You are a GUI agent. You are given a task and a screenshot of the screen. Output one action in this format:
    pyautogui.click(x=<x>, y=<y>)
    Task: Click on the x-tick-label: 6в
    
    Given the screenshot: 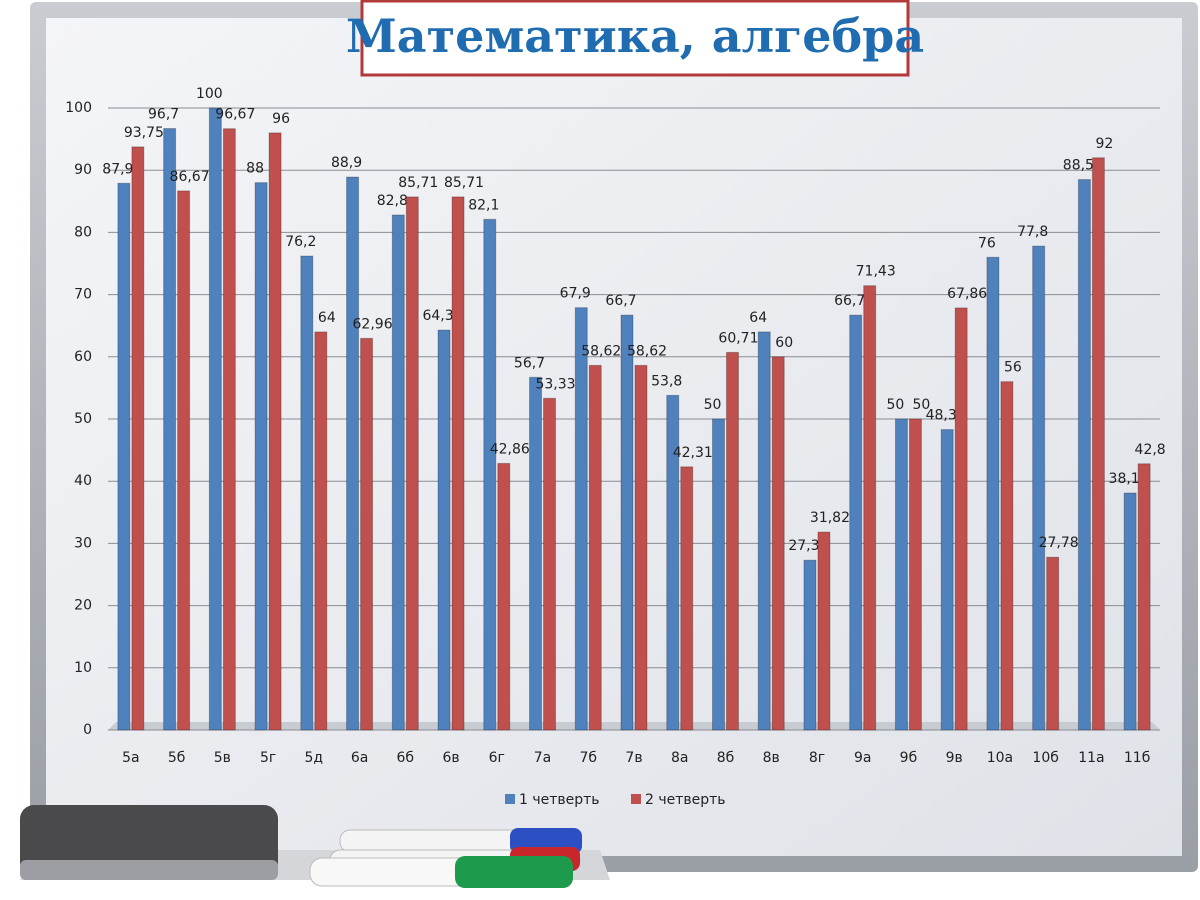 What is the action you would take?
    pyautogui.click(x=450, y=758)
    